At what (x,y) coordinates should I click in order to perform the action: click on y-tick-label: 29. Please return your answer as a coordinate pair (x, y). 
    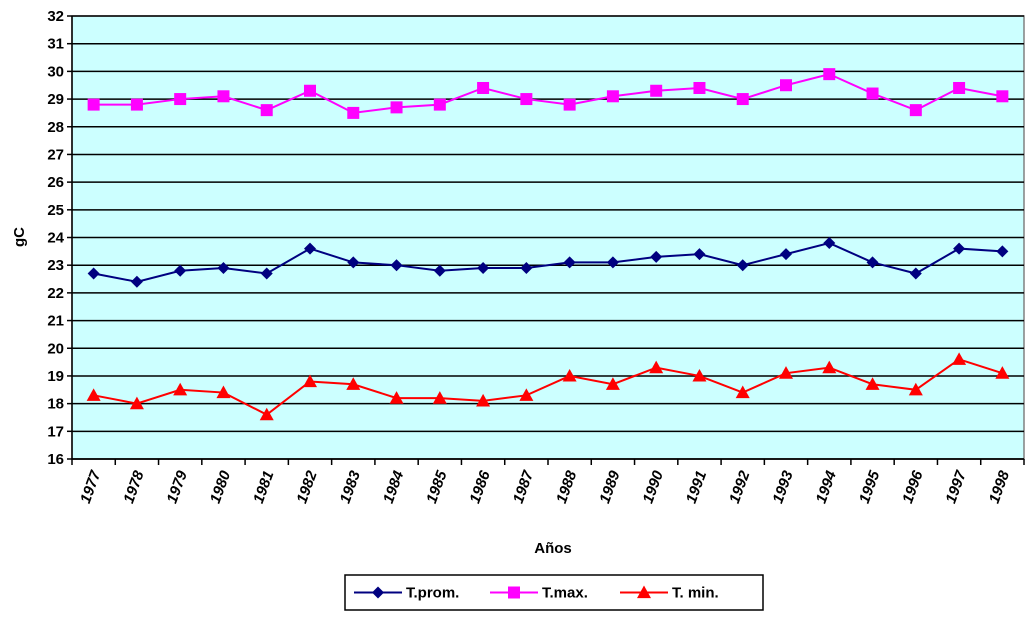
    Looking at the image, I should click on (55, 99).